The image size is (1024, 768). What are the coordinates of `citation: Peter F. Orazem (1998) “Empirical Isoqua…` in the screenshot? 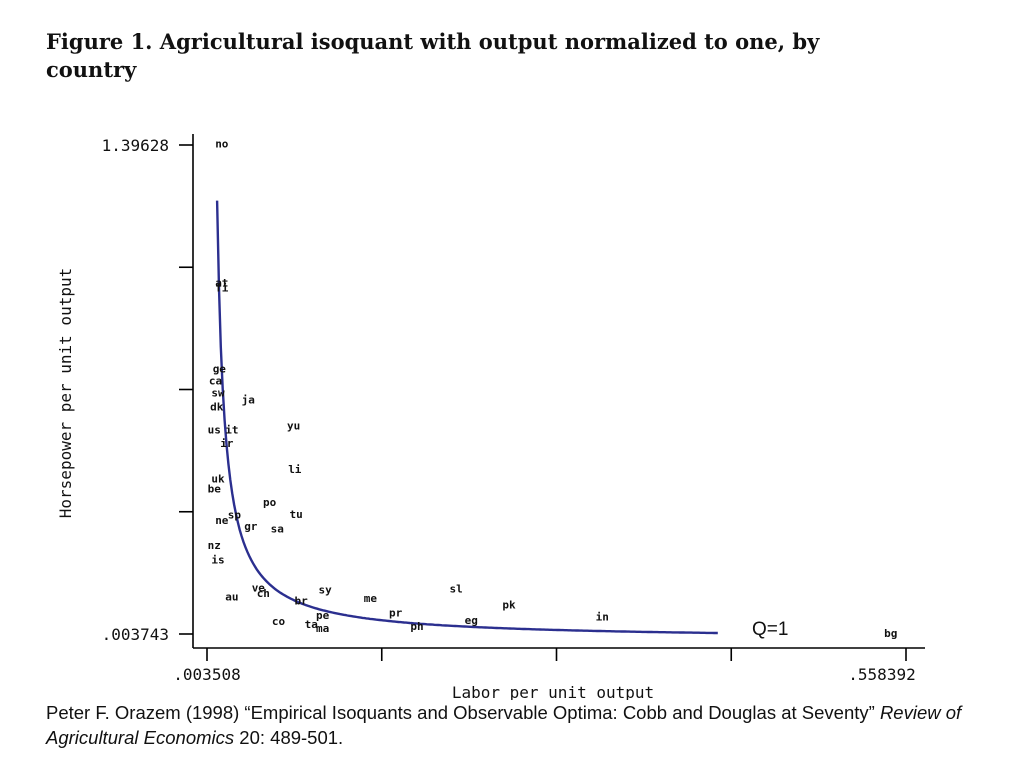 It's located at (526, 725).